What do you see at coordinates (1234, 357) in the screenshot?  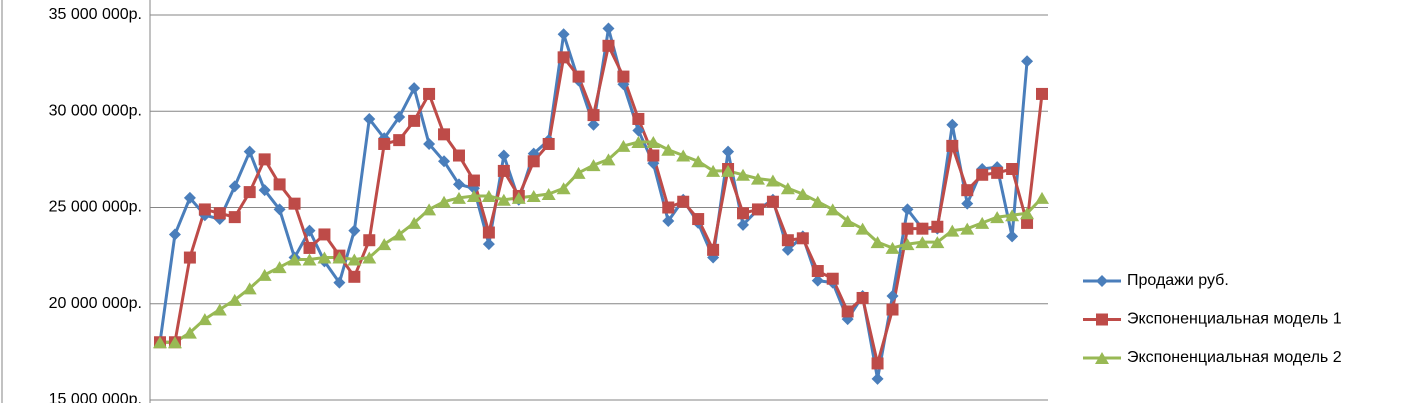 I see `legend-label: Экспоненциальная модель 2` at bounding box center [1234, 357].